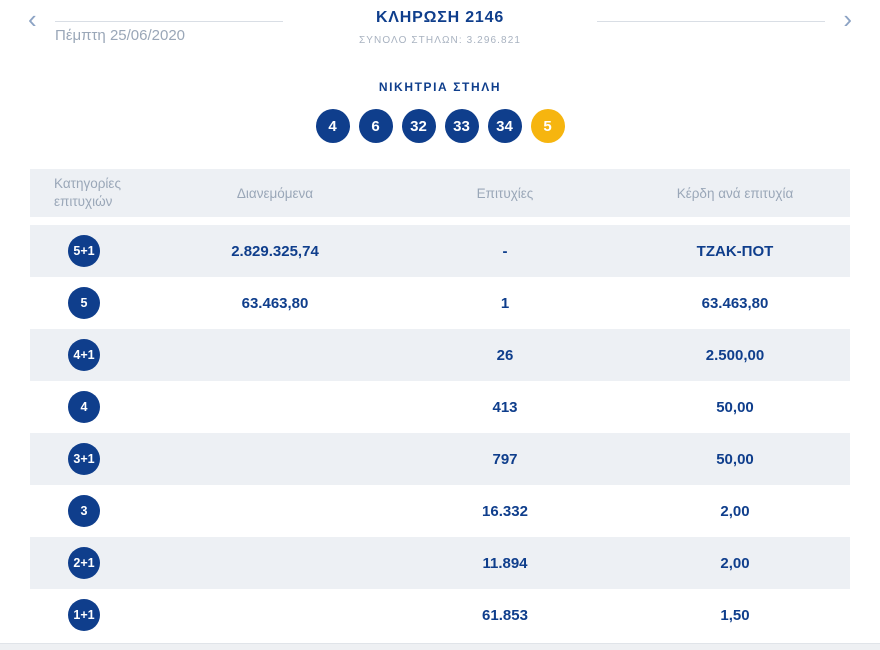 Image resolution: width=880 pixels, height=650 pixels. What do you see at coordinates (440, 646) in the screenshot?
I see `footer-separator` at bounding box center [440, 646].